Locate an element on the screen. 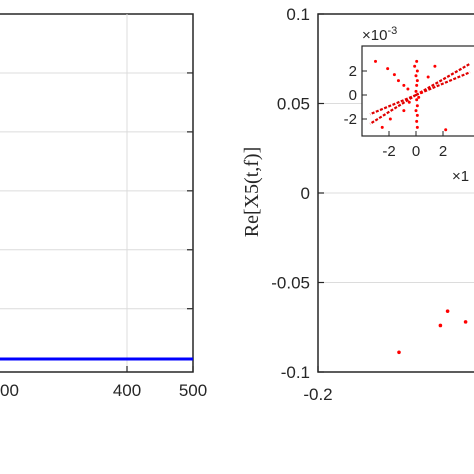 This screenshot has height=474, width=474. right-x-tick-label: -0.2 is located at coordinates (317, 394).